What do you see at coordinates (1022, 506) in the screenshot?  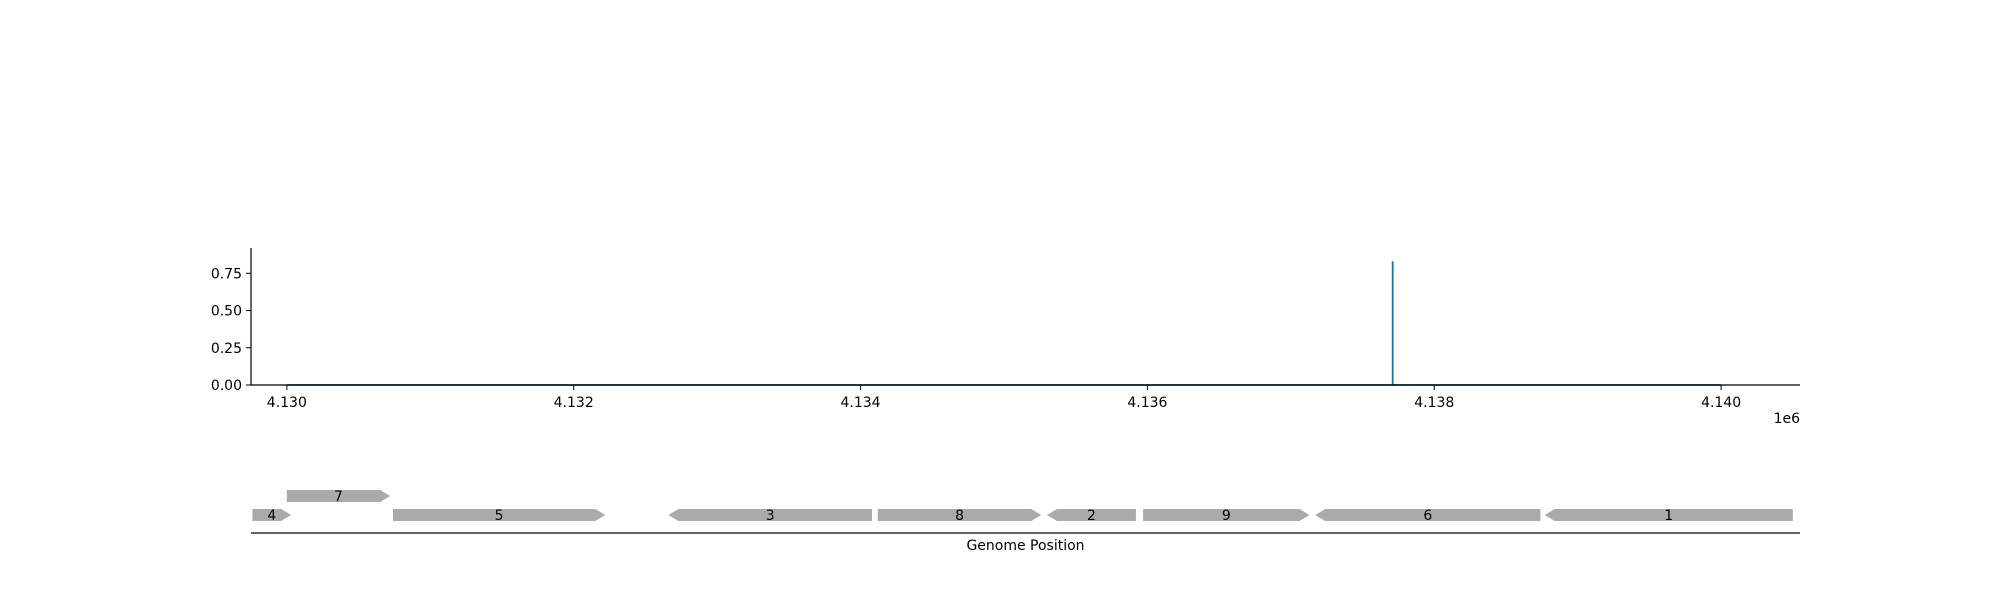 I see `gene-arrows: 4 7 5 3 8 2 9 6 1` at bounding box center [1022, 506].